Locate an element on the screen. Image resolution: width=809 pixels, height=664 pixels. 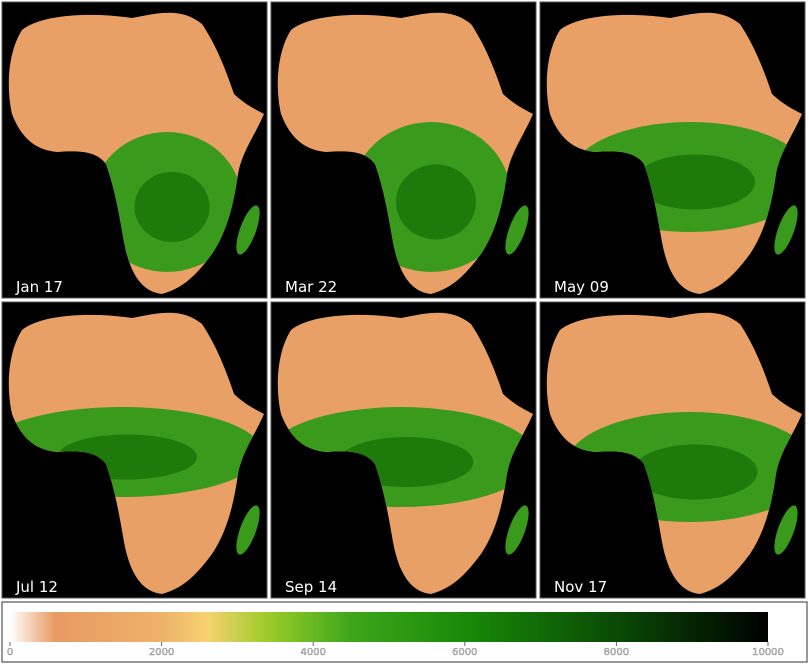
map-panel: Nov 17 is located at coordinates (672, 450).